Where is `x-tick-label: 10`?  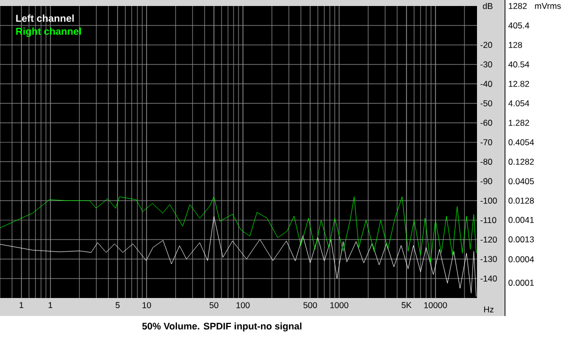 x-tick-label: 10 is located at coordinates (147, 305).